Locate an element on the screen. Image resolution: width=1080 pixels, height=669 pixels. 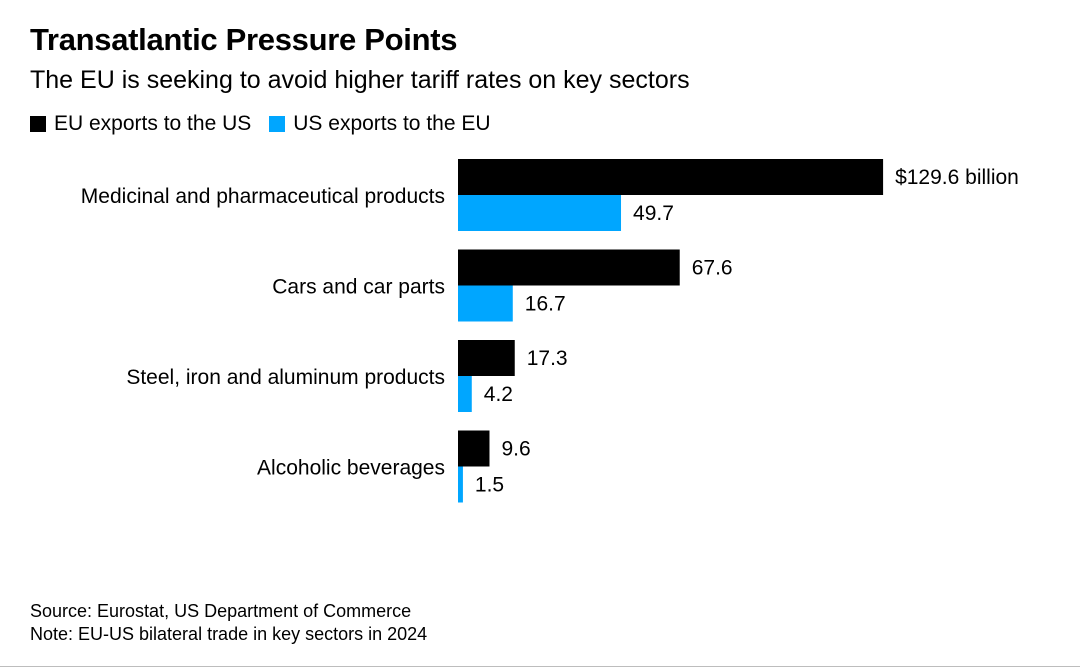
legend-item-us-exports: US exports to the EU is located at coordinates (380, 124).